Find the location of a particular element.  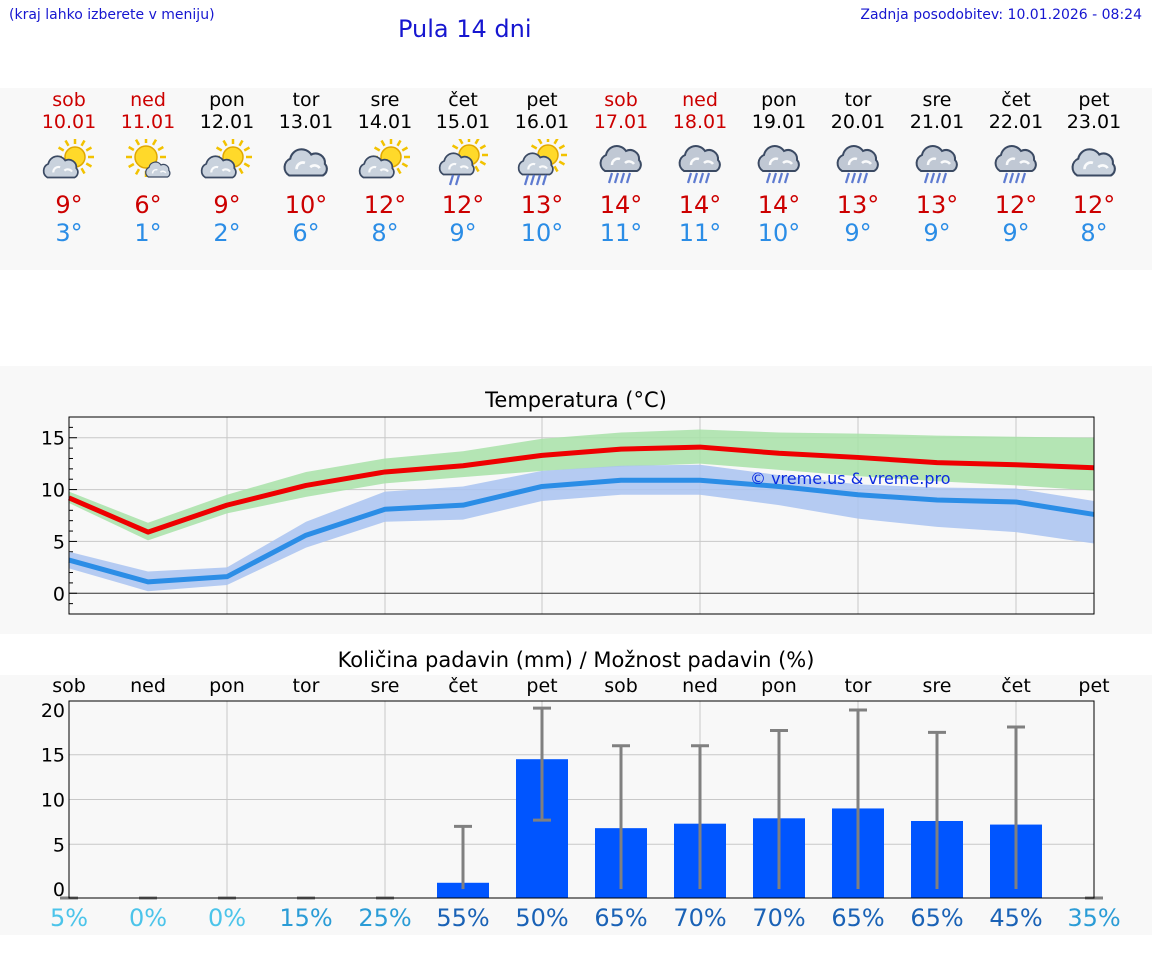

day-name: sob is located at coordinates (621, 100).